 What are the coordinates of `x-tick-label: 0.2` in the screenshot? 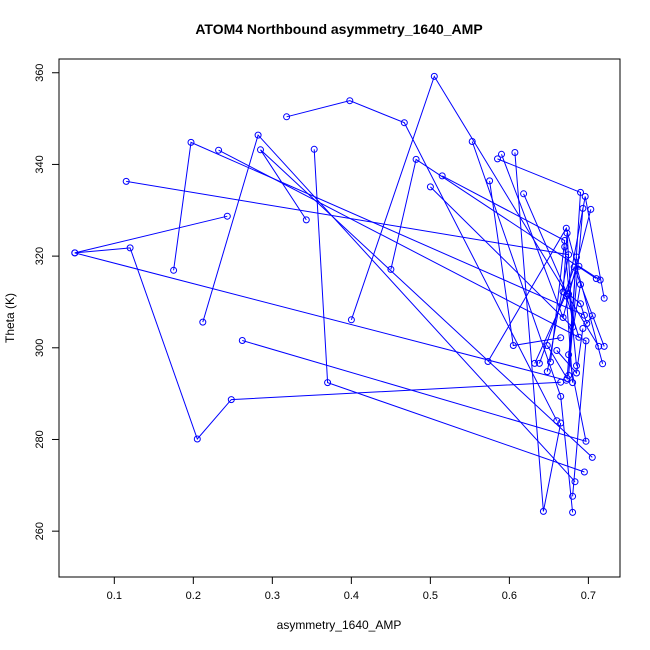 It's located at (193, 596).